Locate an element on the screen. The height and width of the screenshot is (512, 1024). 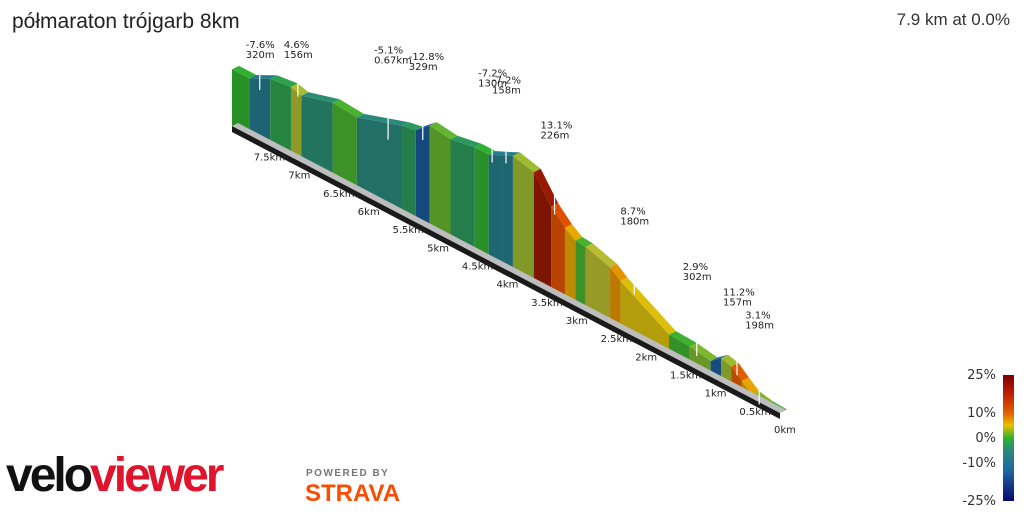
powered-by-text: POWERED BY is located at coordinates (348, 473).